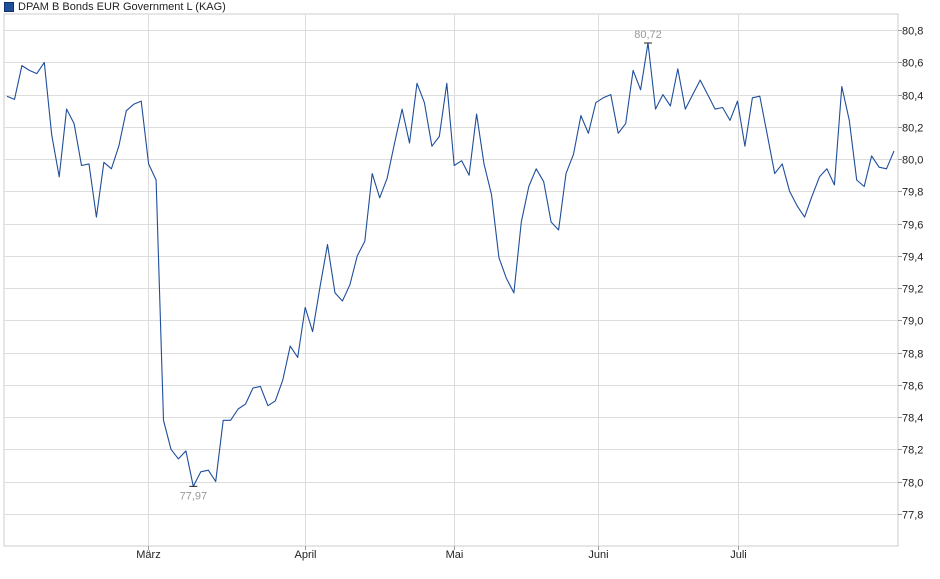 The height and width of the screenshot is (579, 940). Describe the element at coordinates (912, 64) in the screenshot. I see `y-tick-label: 80,6` at that location.